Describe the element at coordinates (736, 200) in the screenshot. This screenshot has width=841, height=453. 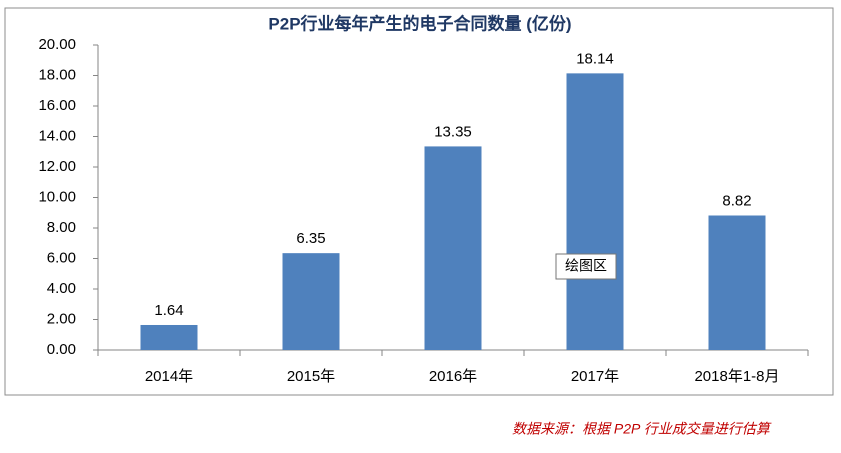
I see `data-label: 8.82` at that location.